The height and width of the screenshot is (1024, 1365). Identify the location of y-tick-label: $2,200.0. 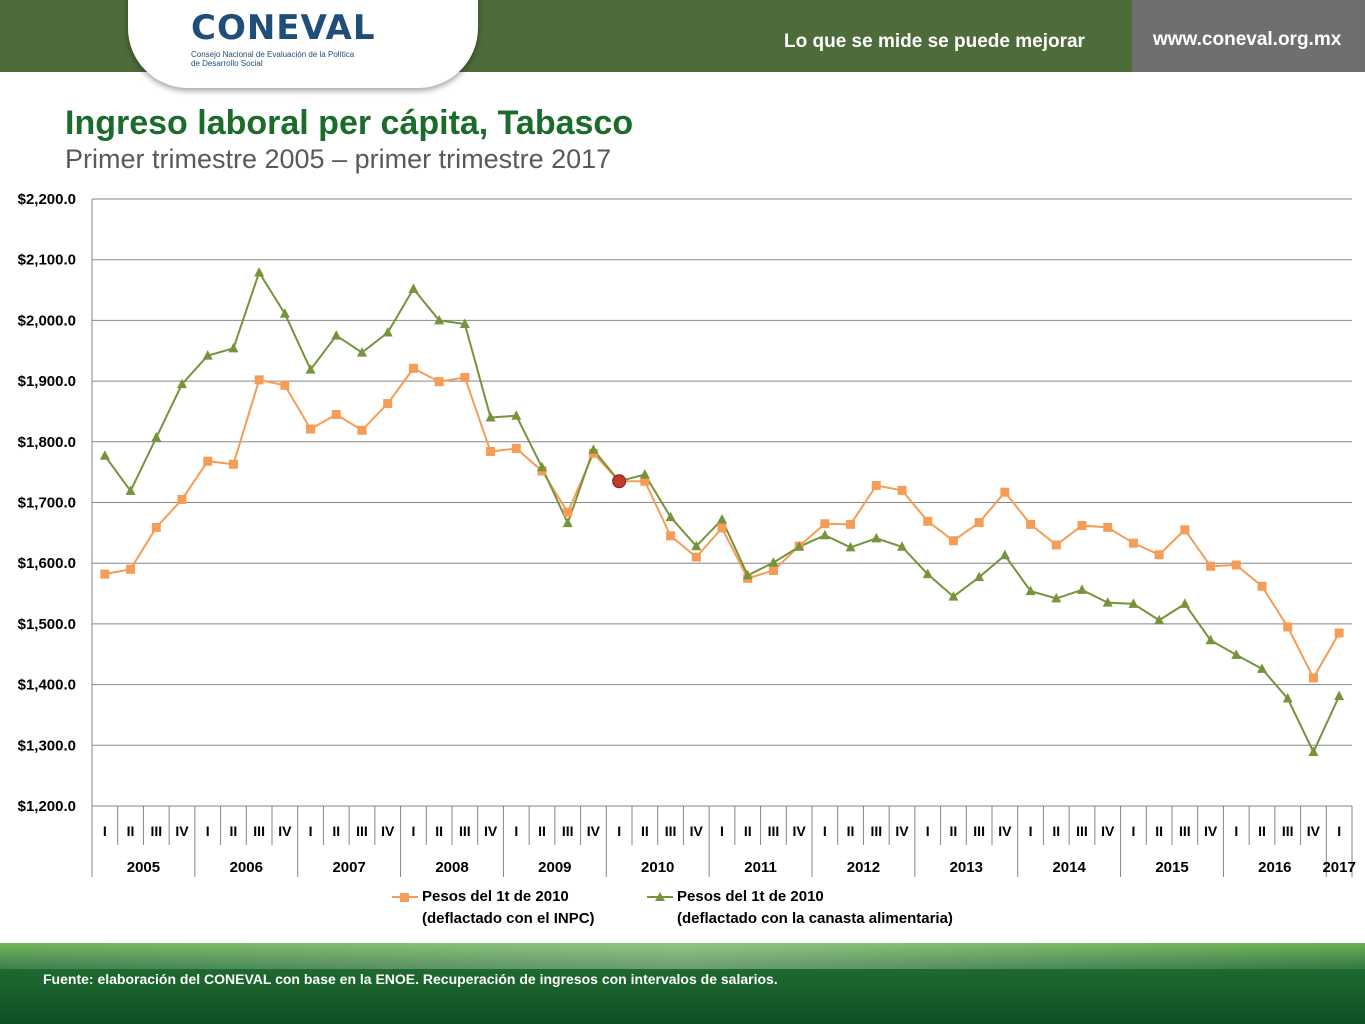
(47, 199).